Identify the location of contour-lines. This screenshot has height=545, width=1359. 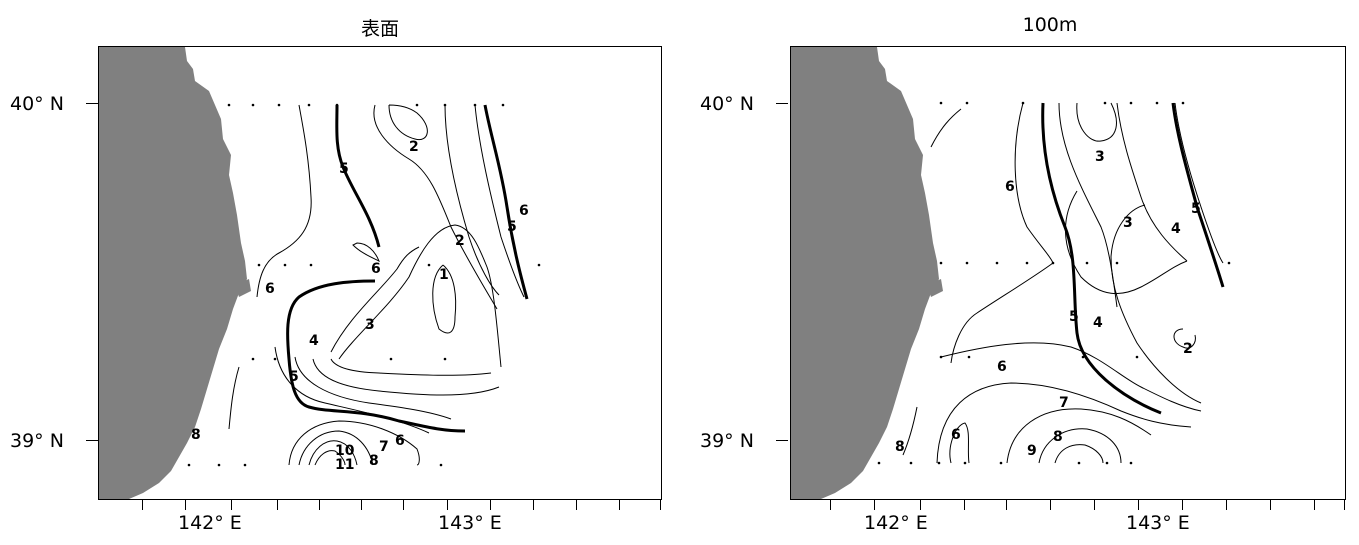
(376, 285).